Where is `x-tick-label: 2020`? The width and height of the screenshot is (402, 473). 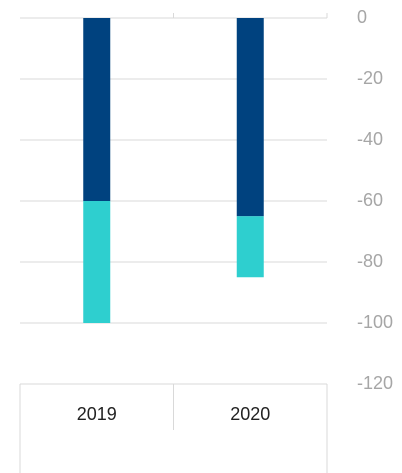 x-tick-label: 2020 is located at coordinates (250, 414).